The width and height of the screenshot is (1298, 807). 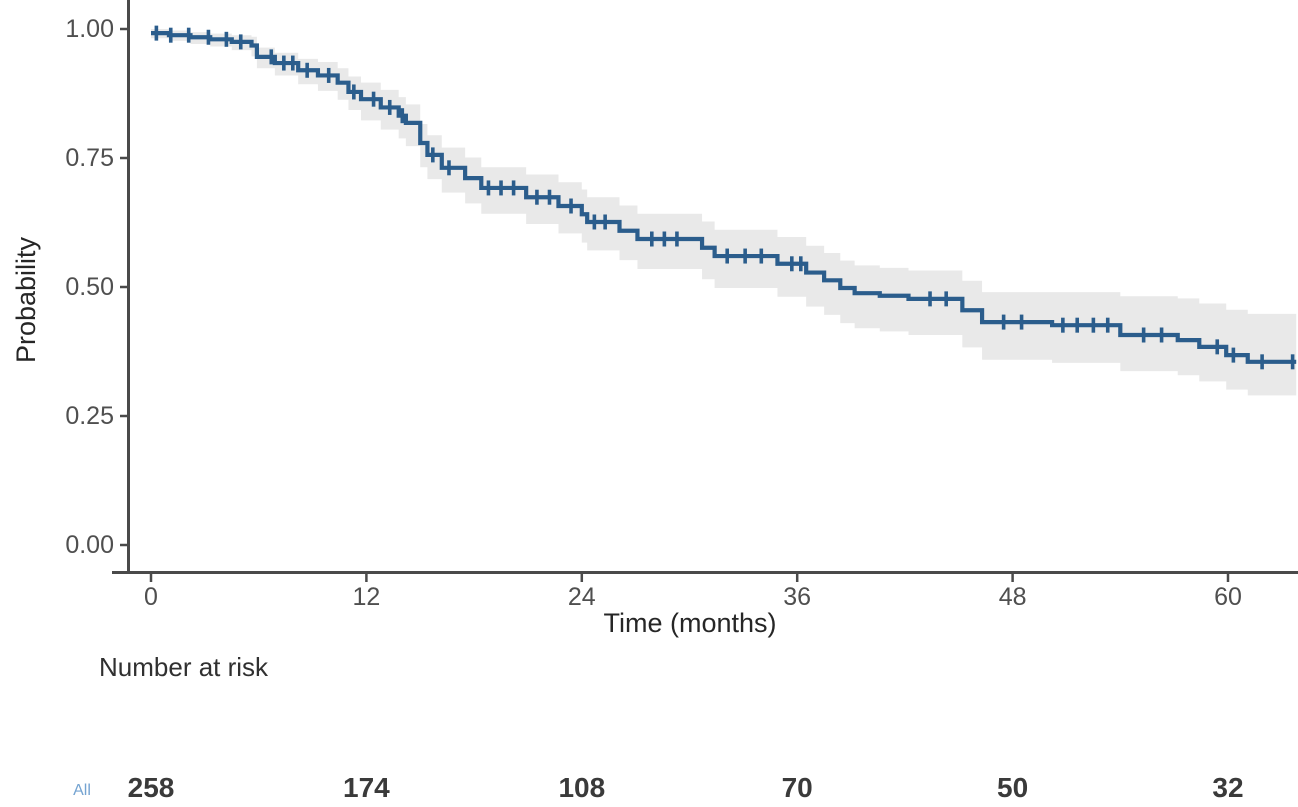 What do you see at coordinates (89, 545) in the screenshot?
I see `y-tick-label: 0.00` at bounding box center [89, 545].